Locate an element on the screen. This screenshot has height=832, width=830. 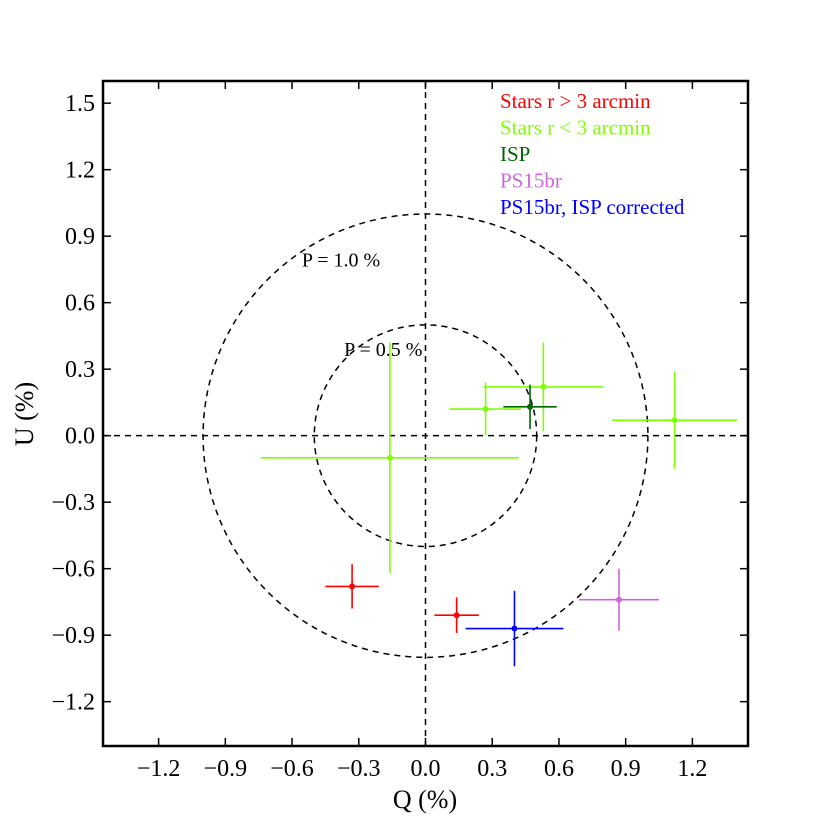
x-tick-label: 0.0 is located at coordinates (426, 769).